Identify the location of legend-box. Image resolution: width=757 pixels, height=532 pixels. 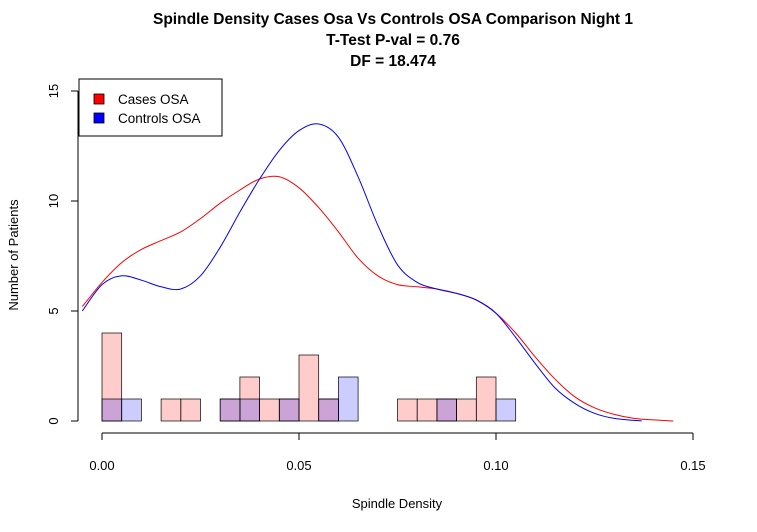
(150, 107).